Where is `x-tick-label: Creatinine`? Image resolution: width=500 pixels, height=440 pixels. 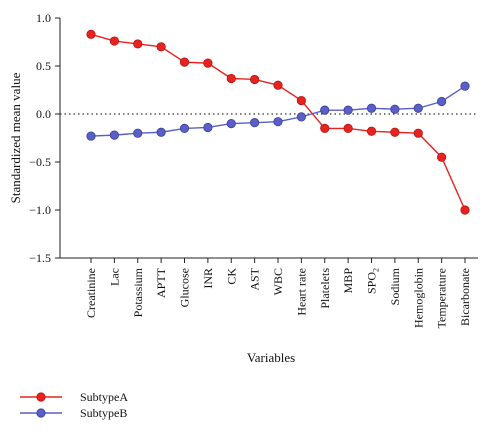 x-tick-label: Creatinine is located at coordinates (91, 293).